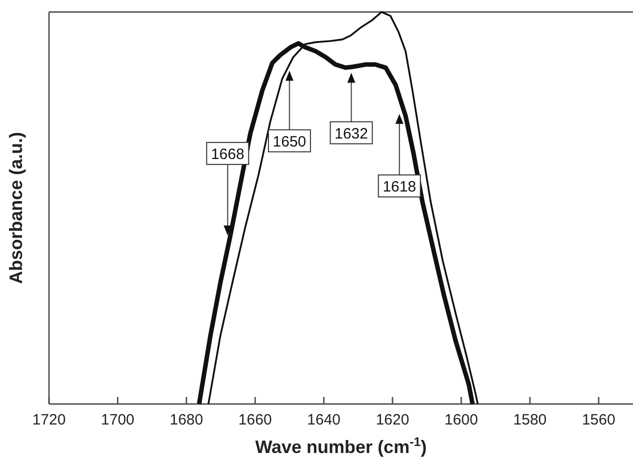 This screenshot has height=459, width=633. Describe the element at coordinates (227, 154) in the screenshot. I see `annotation: 1668` at that location.